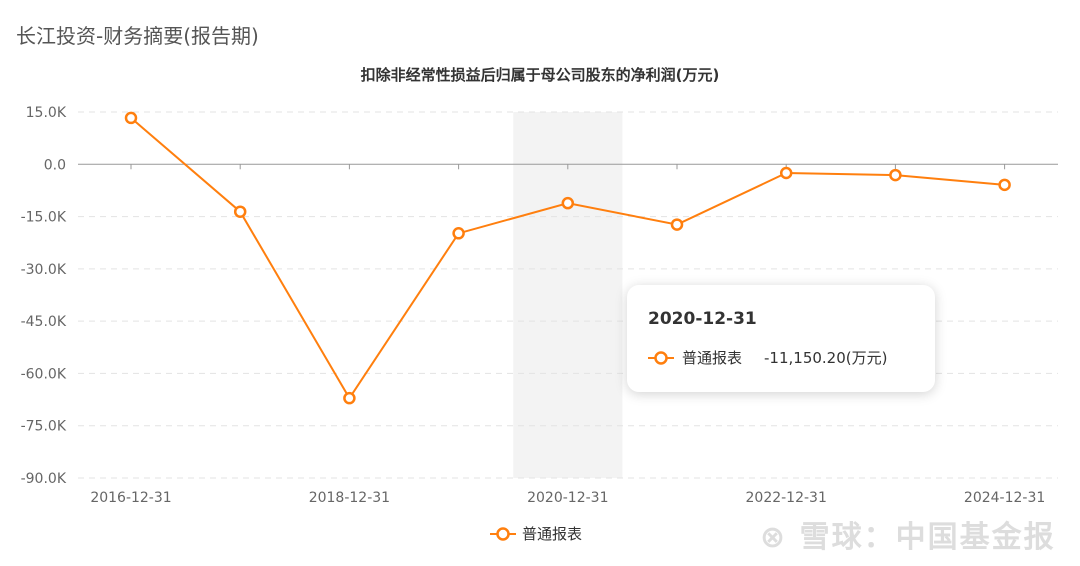 This screenshot has width=1080, height=566. I want to click on page-header-title: 长江投资-财务摘要(报告期), so click(137, 36).